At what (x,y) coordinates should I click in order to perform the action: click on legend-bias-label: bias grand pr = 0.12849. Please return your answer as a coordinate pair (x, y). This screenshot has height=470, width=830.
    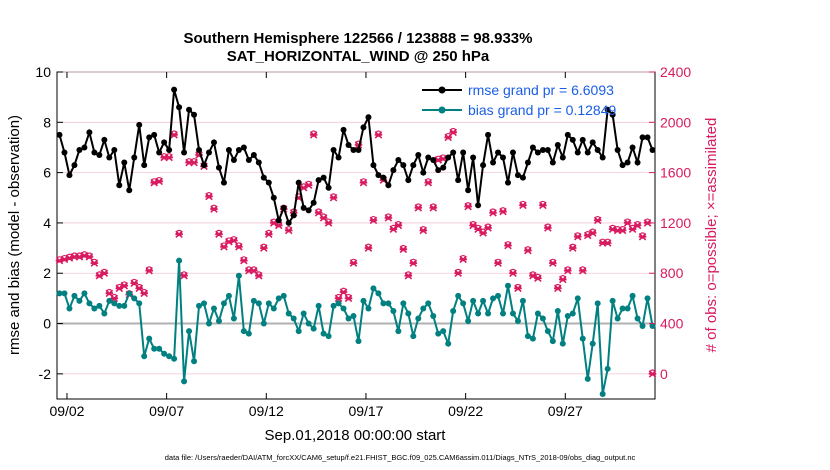
    Looking at the image, I should click on (542, 110).